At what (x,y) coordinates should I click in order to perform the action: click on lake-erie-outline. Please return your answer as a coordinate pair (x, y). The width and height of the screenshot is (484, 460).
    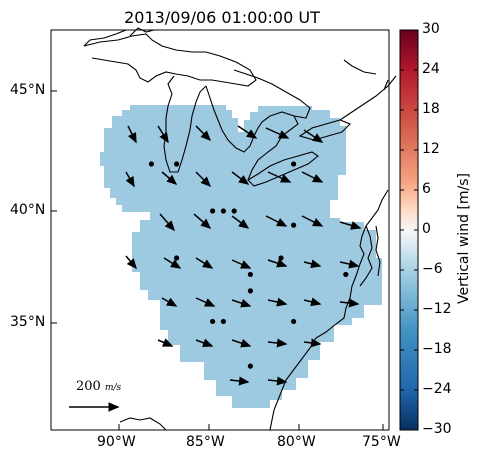
    Looking at the image, I should click on (283, 169).